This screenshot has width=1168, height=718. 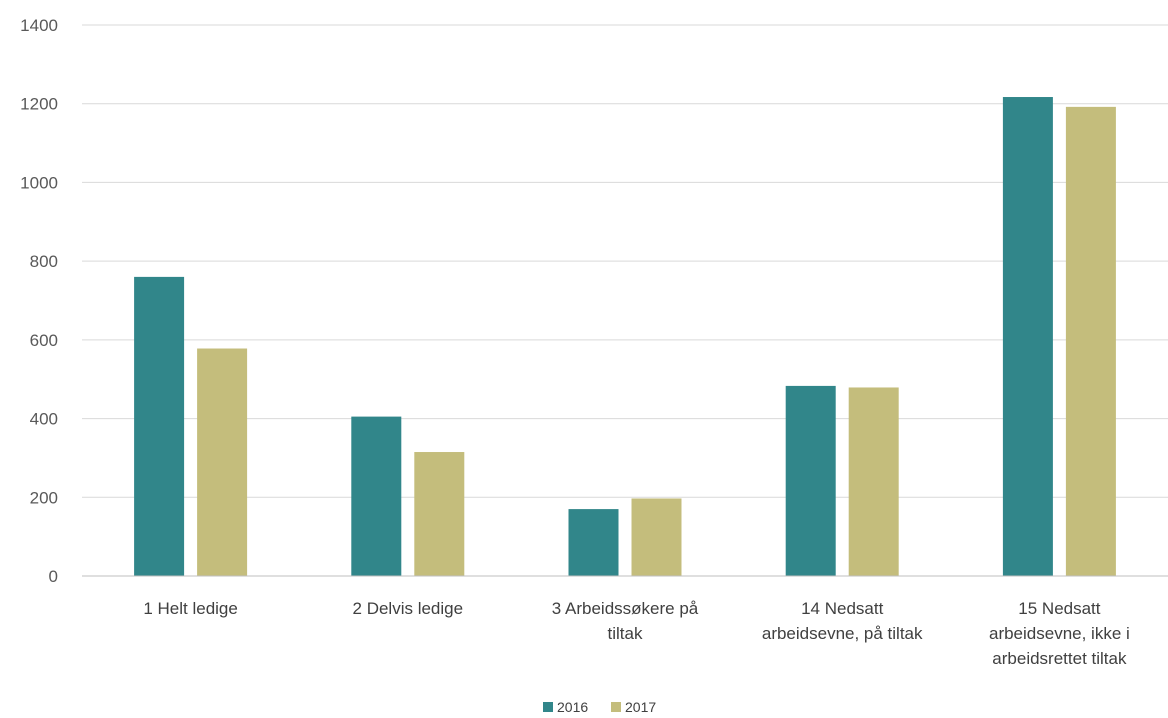 What do you see at coordinates (39, 182) in the screenshot?
I see `y-tick-label: 1000` at bounding box center [39, 182].